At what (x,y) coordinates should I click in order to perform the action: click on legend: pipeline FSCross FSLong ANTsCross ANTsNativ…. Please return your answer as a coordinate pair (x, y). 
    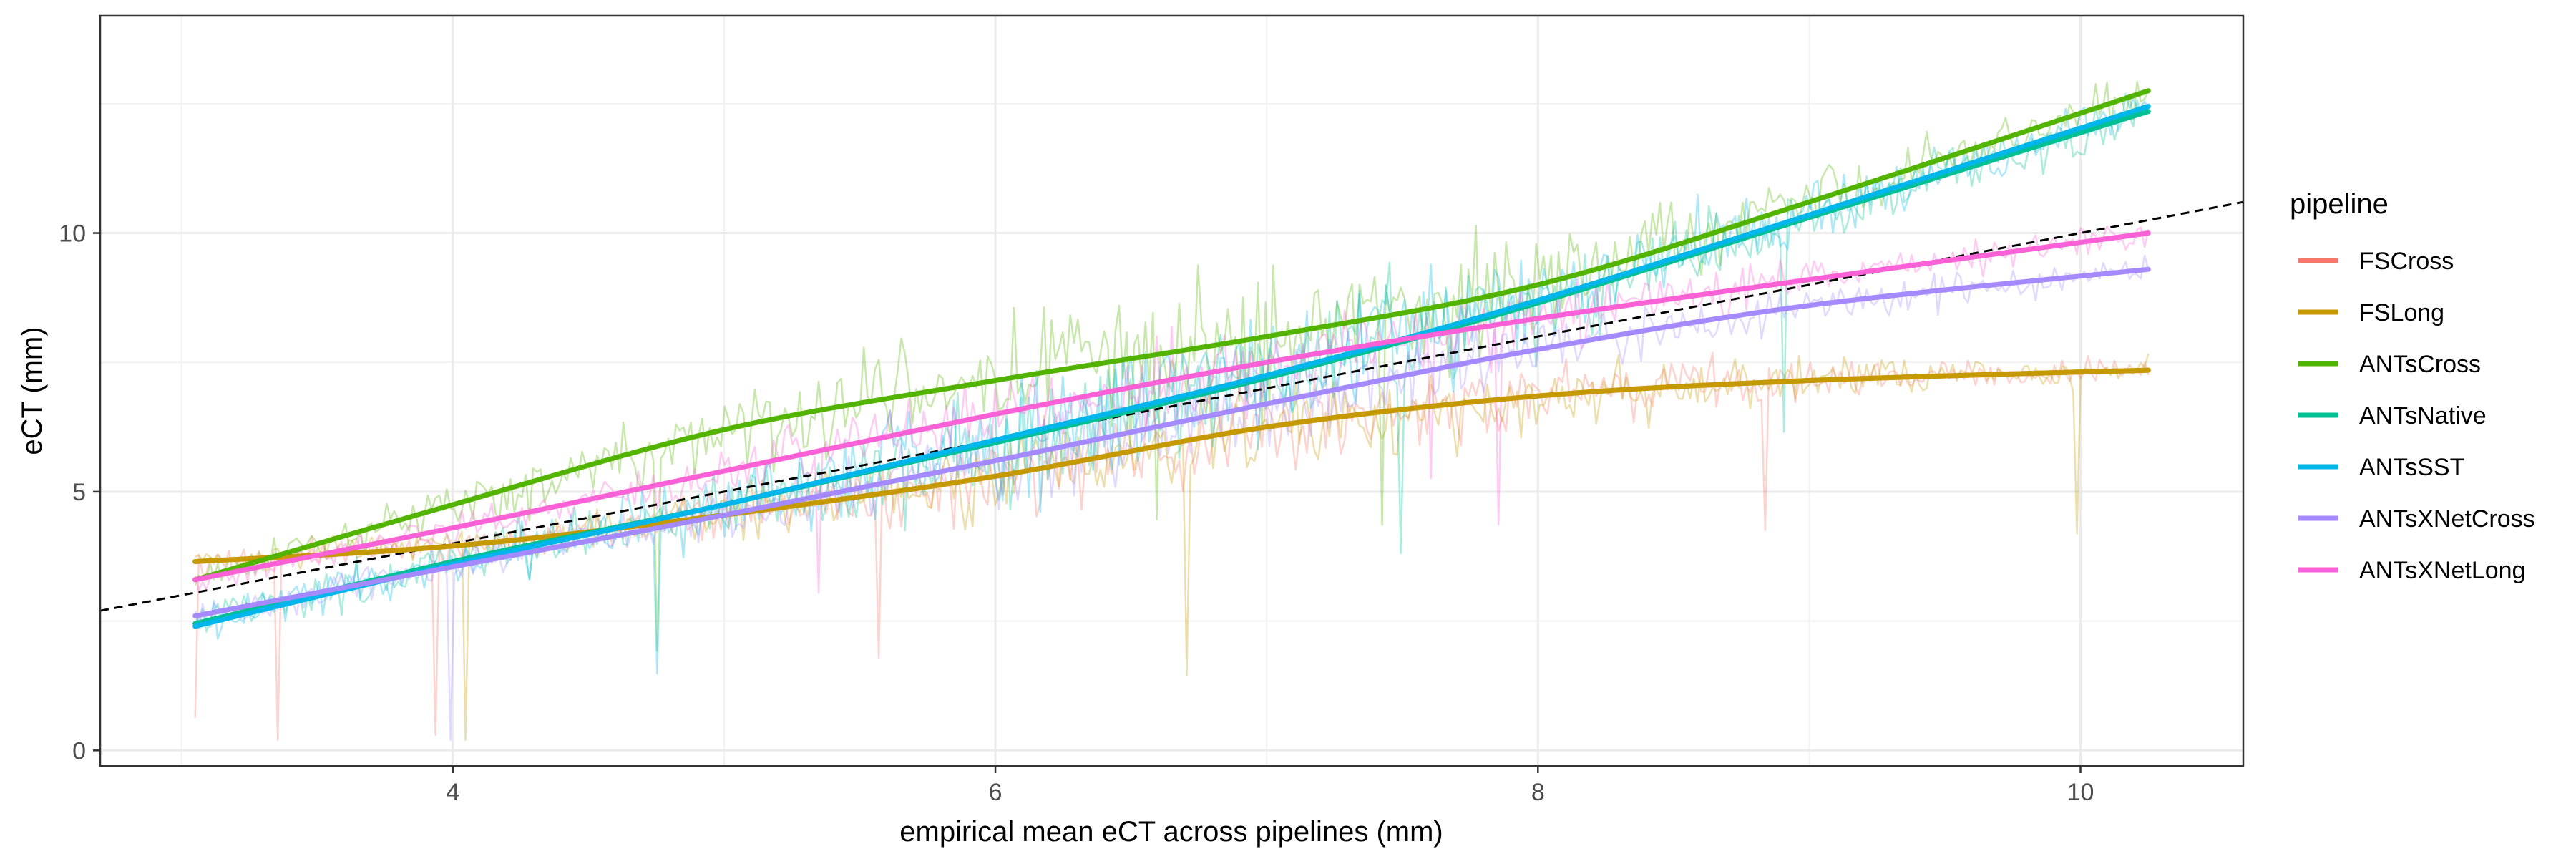
    Looking at the image, I should click on (2412, 386).